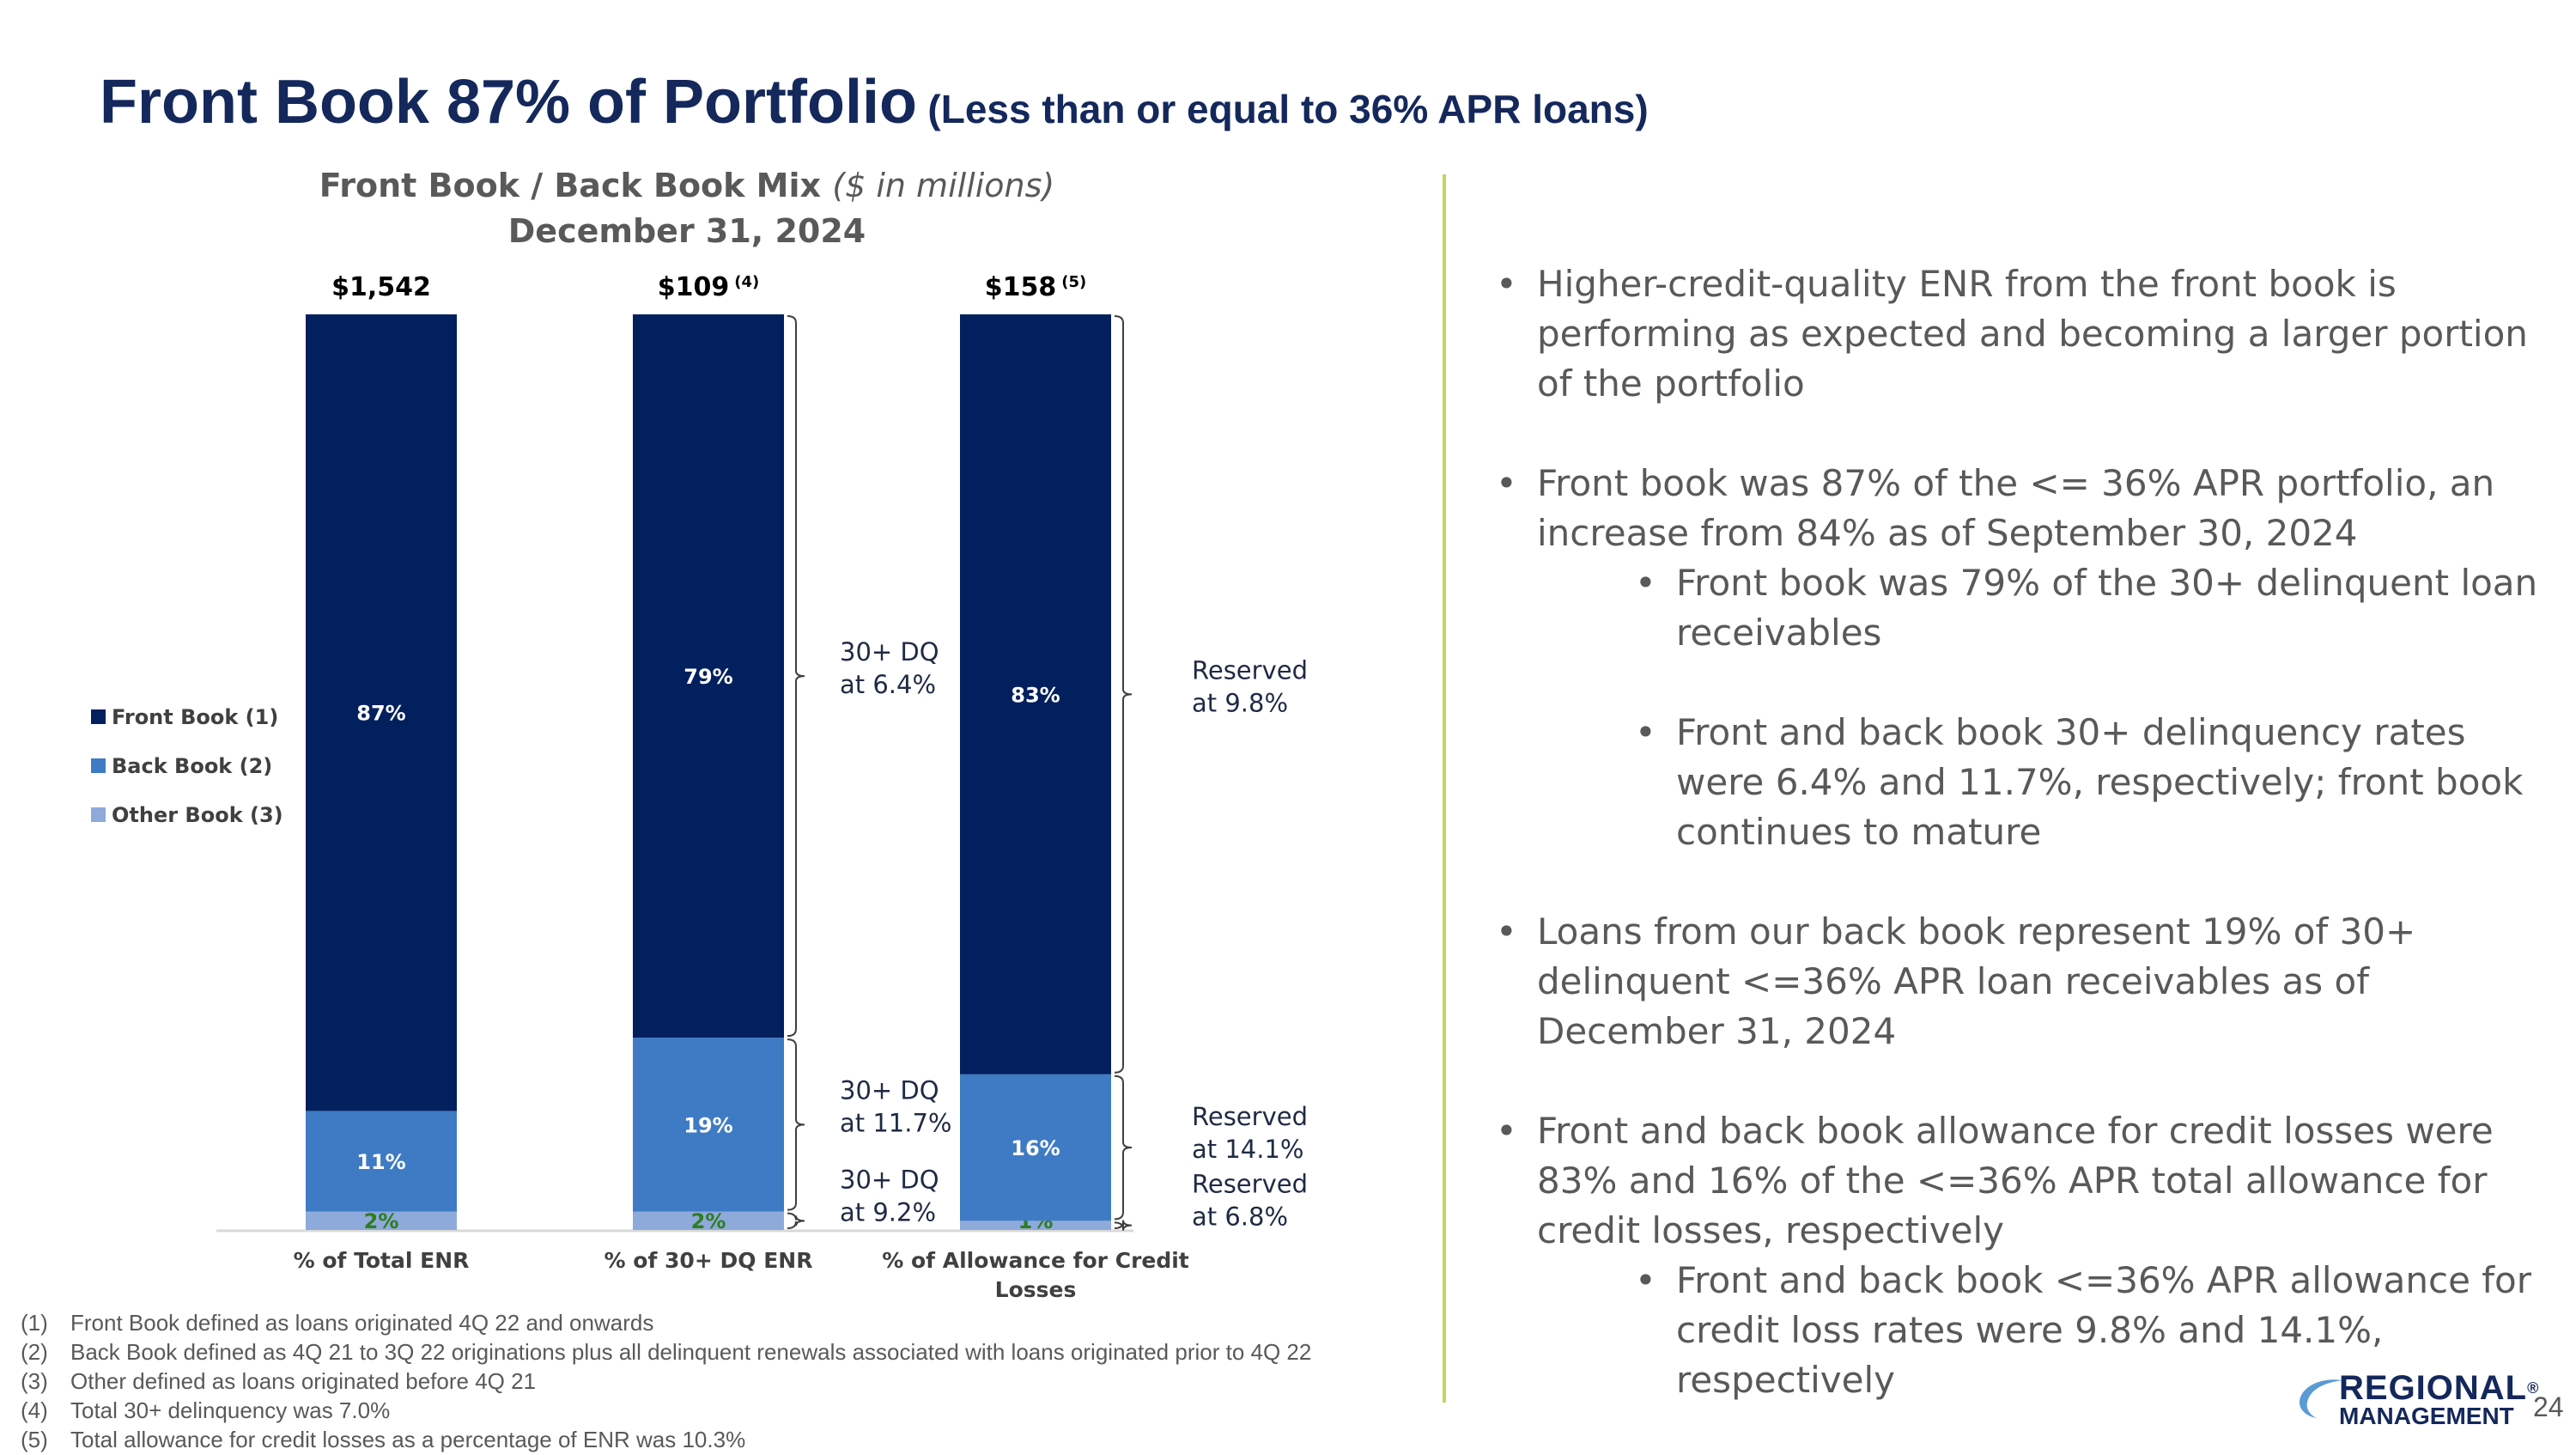  What do you see at coordinates (2320, 1398) in the screenshot?
I see `logo-swoosh-icon` at bounding box center [2320, 1398].